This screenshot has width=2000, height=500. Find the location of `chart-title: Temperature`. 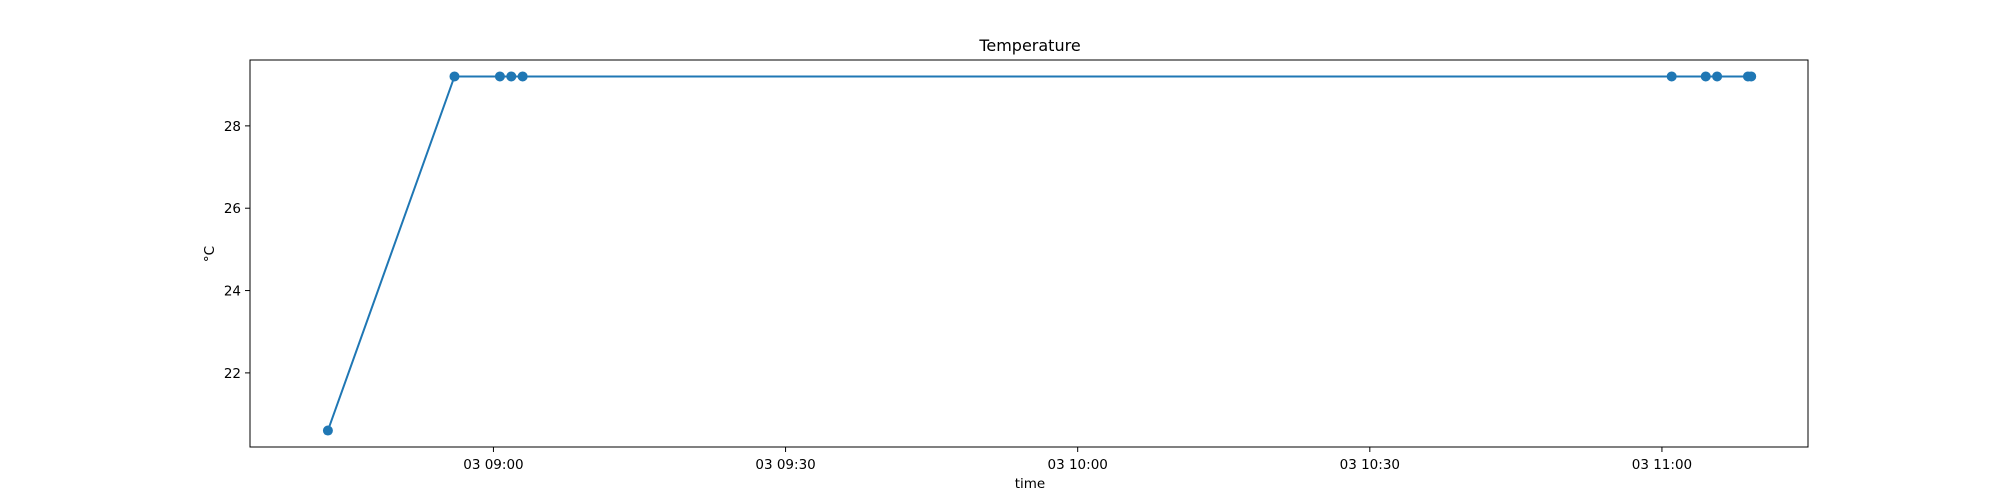

chart-title: Temperature is located at coordinates (1029, 45).